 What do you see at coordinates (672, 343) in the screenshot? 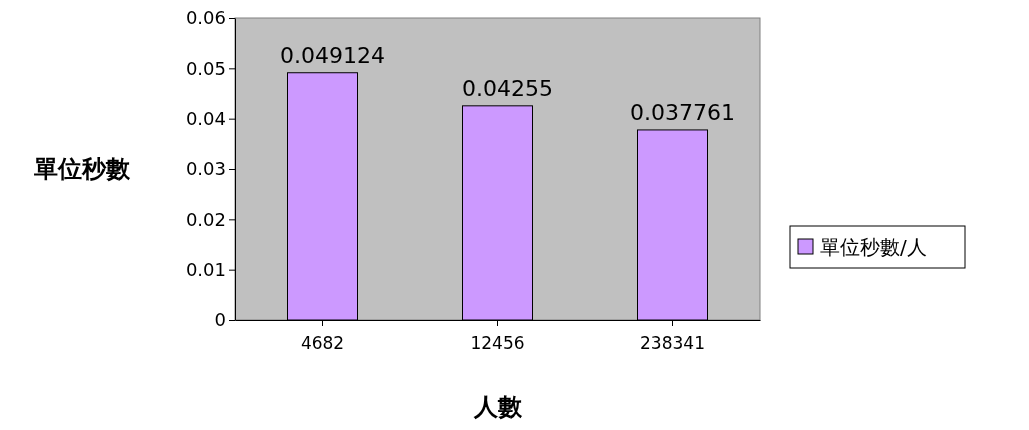
I see `x-tick-label: 238341` at bounding box center [672, 343].